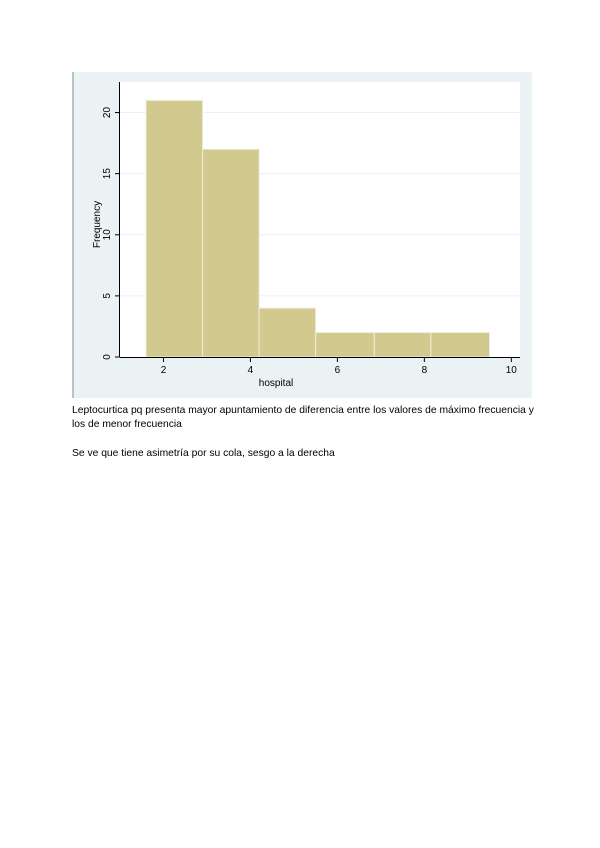 This screenshot has height=848, width=600. What do you see at coordinates (107, 113) in the screenshot?
I see `y-tick-label: 20` at bounding box center [107, 113].